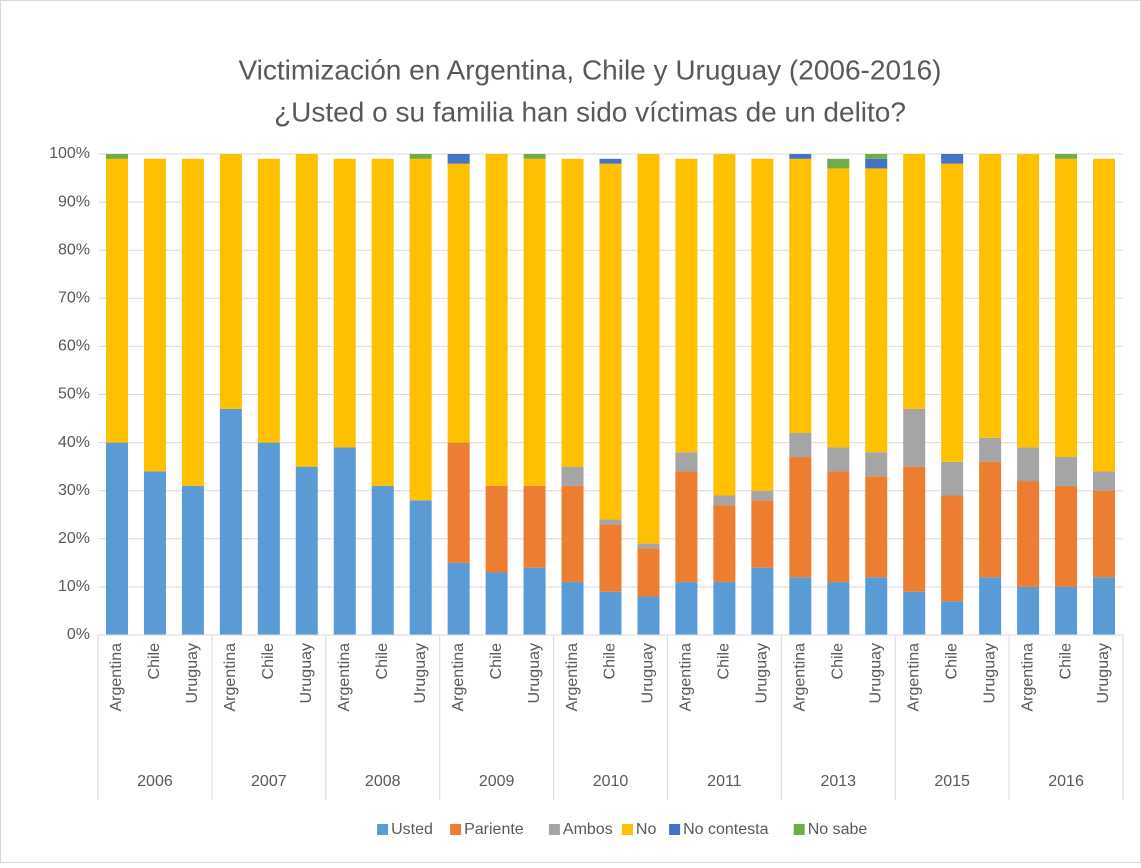 The image size is (1141, 868). Describe the element at coordinates (838, 781) in the screenshot. I see `group-label: 2013` at that location.